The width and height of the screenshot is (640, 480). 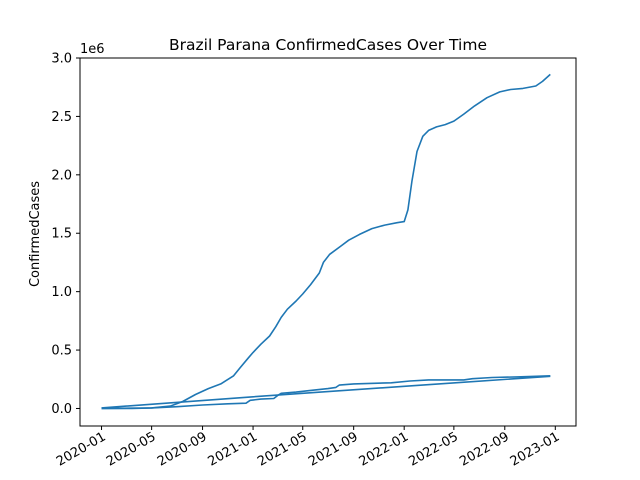 I want to click on y-tick-label: 0.0, so click(x=61, y=409).